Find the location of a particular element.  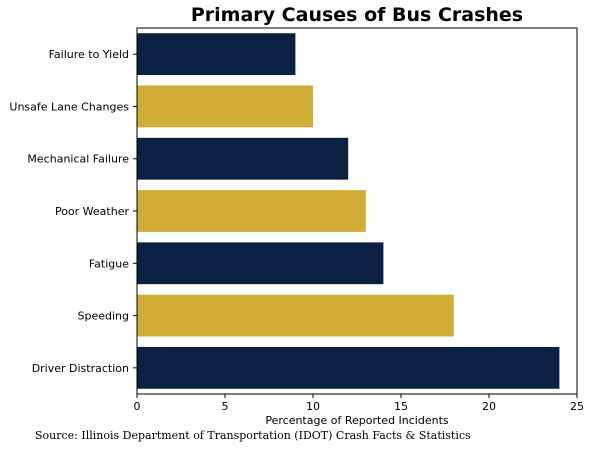

bar-mechanical-failure is located at coordinates (243, 158).